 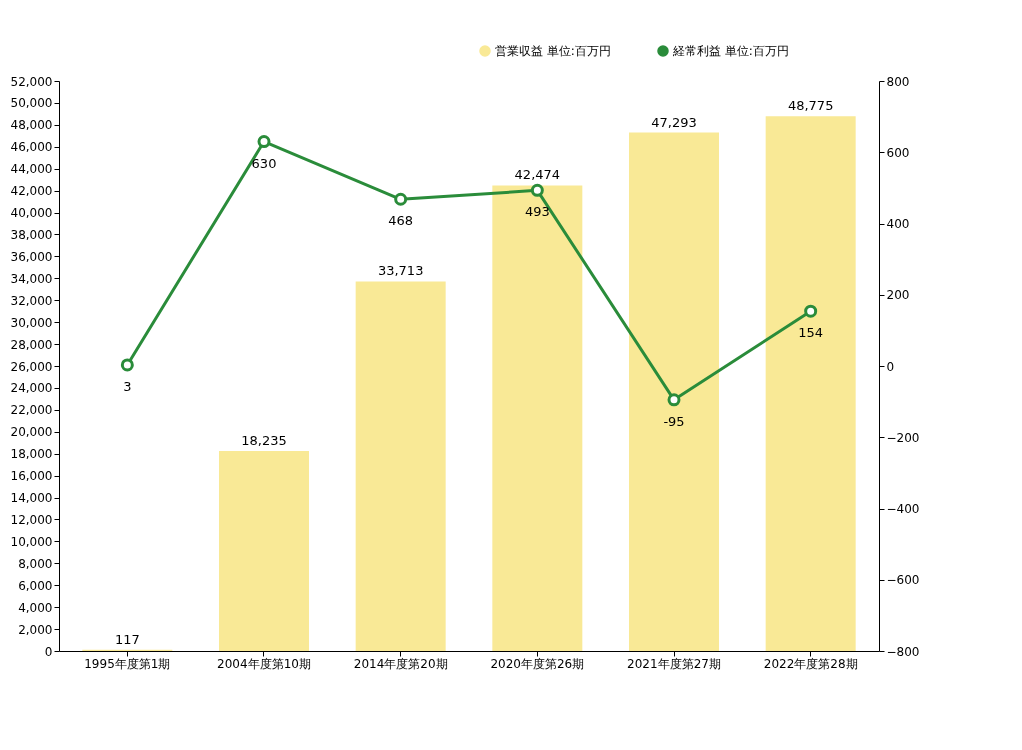 What do you see at coordinates (31, 432) in the screenshot?
I see `y-tick-label: 20,000` at bounding box center [31, 432].